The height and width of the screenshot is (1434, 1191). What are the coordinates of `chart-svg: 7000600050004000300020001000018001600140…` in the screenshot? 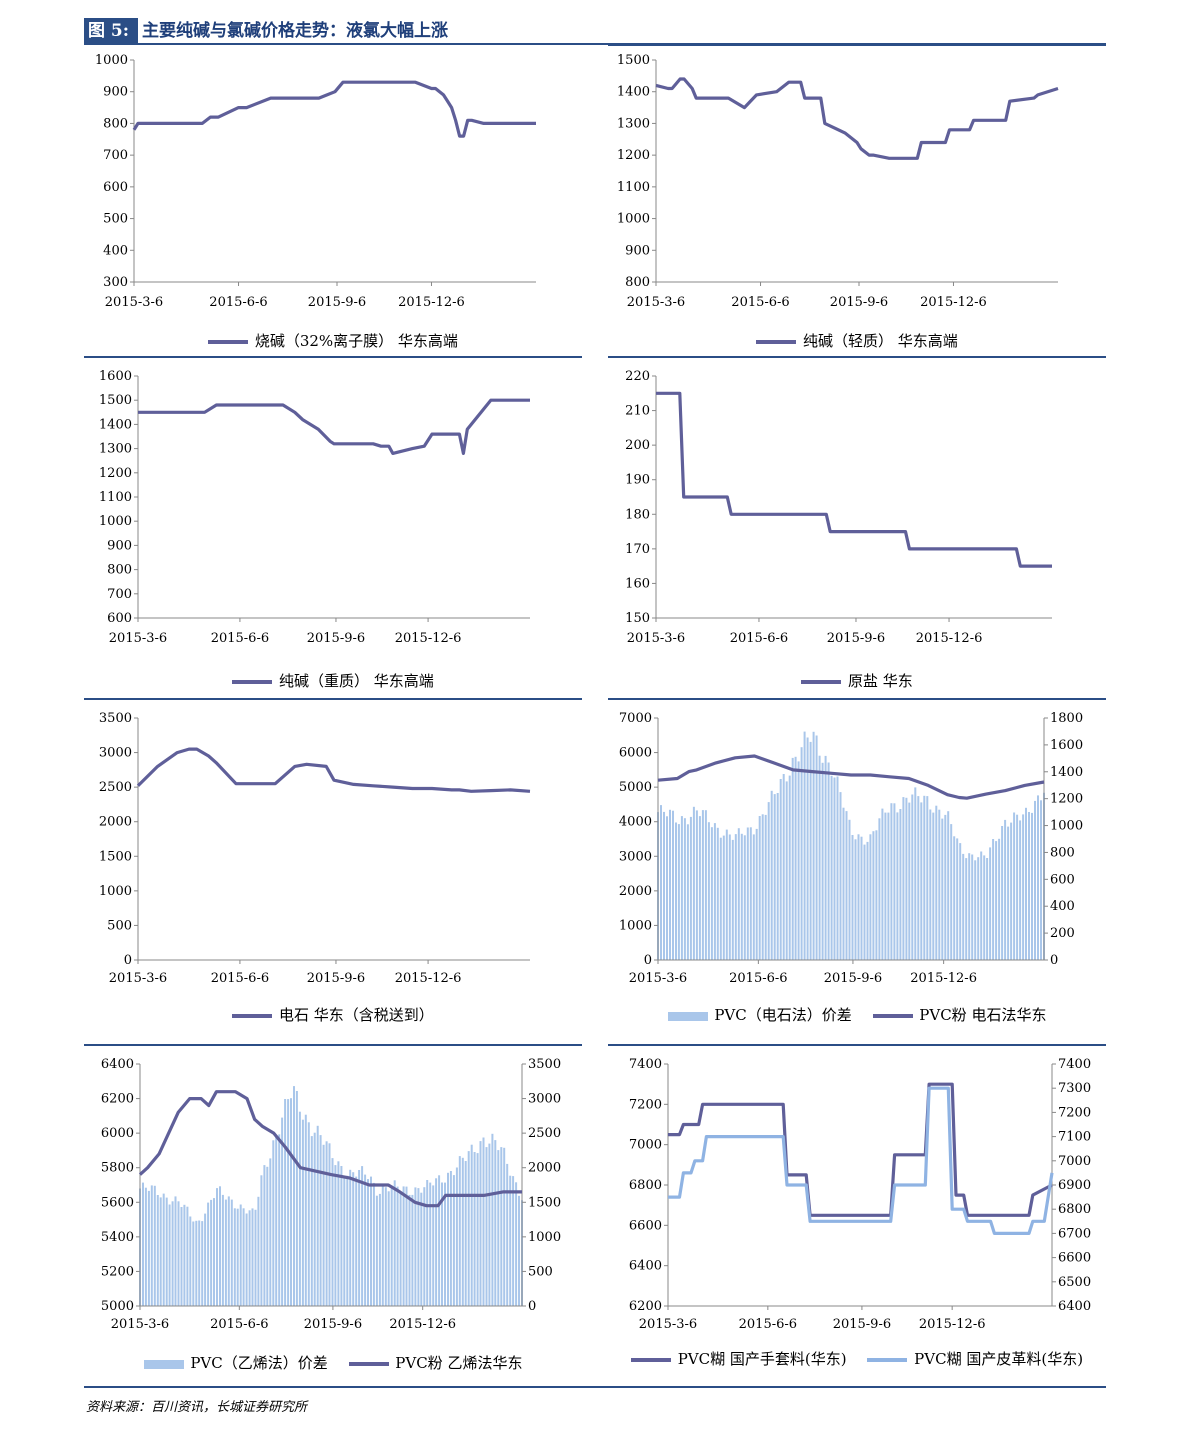 It's located at (851, 848).